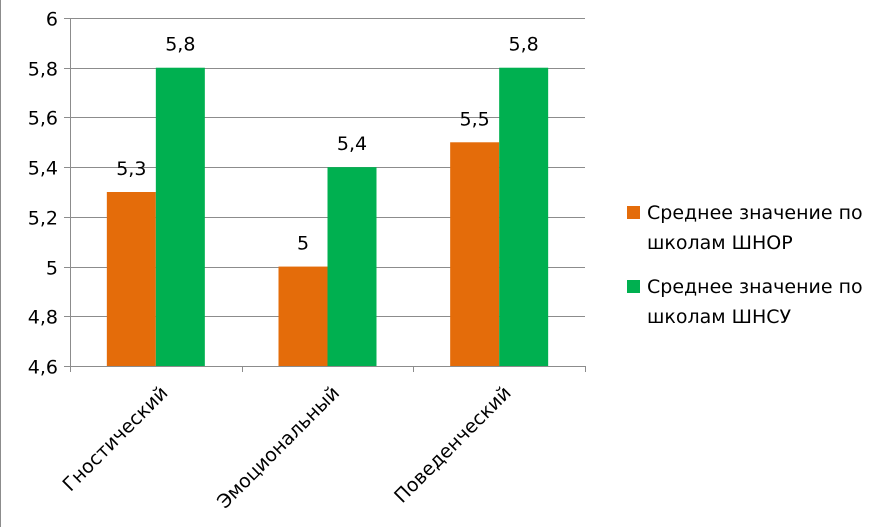 The width and height of the screenshot is (891, 527). Describe the element at coordinates (43, 119) in the screenshot. I see `y-tick-label: 5,6` at that location.